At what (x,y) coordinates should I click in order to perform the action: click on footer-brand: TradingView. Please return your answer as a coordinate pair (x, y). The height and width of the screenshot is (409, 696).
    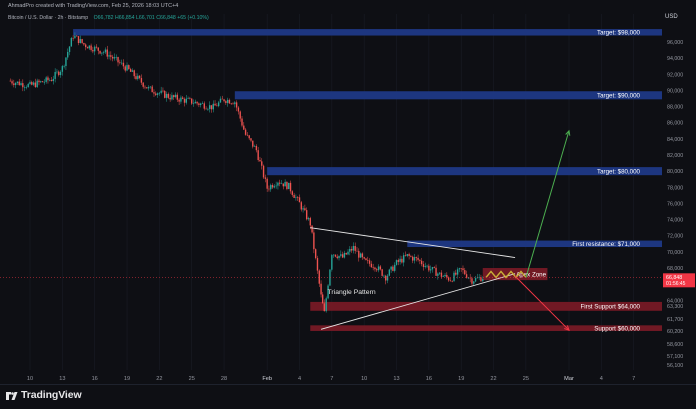
    Looking at the image, I should click on (51, 395).